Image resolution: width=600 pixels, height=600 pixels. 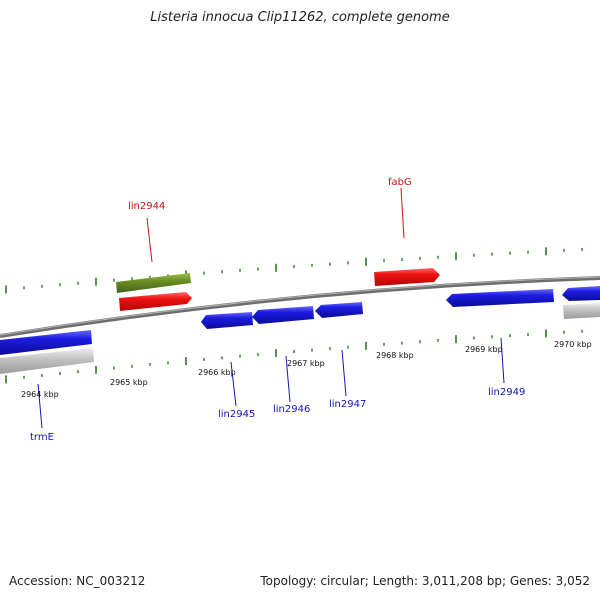 I want to click on scale-label-2967: 2967 kbp, so click(x=306, y=363).